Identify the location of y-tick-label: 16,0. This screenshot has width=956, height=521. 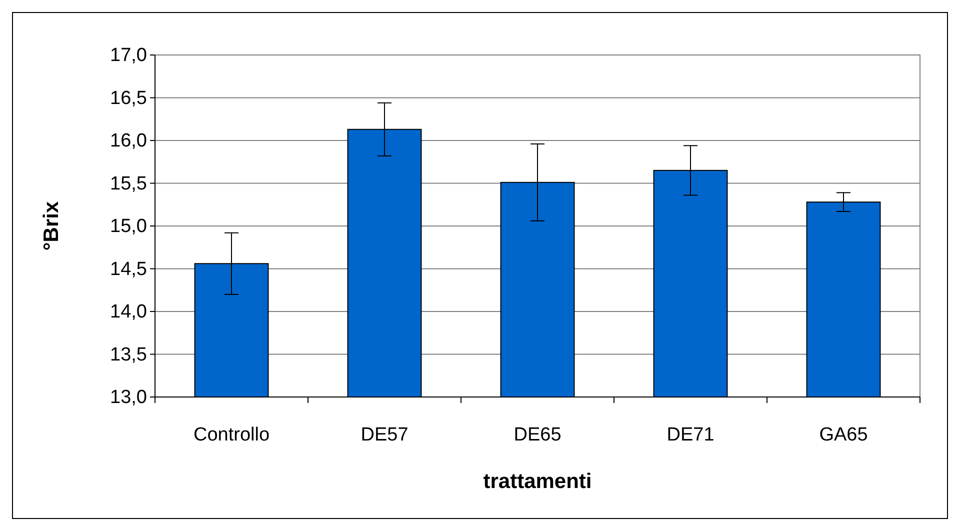
(128, 141).